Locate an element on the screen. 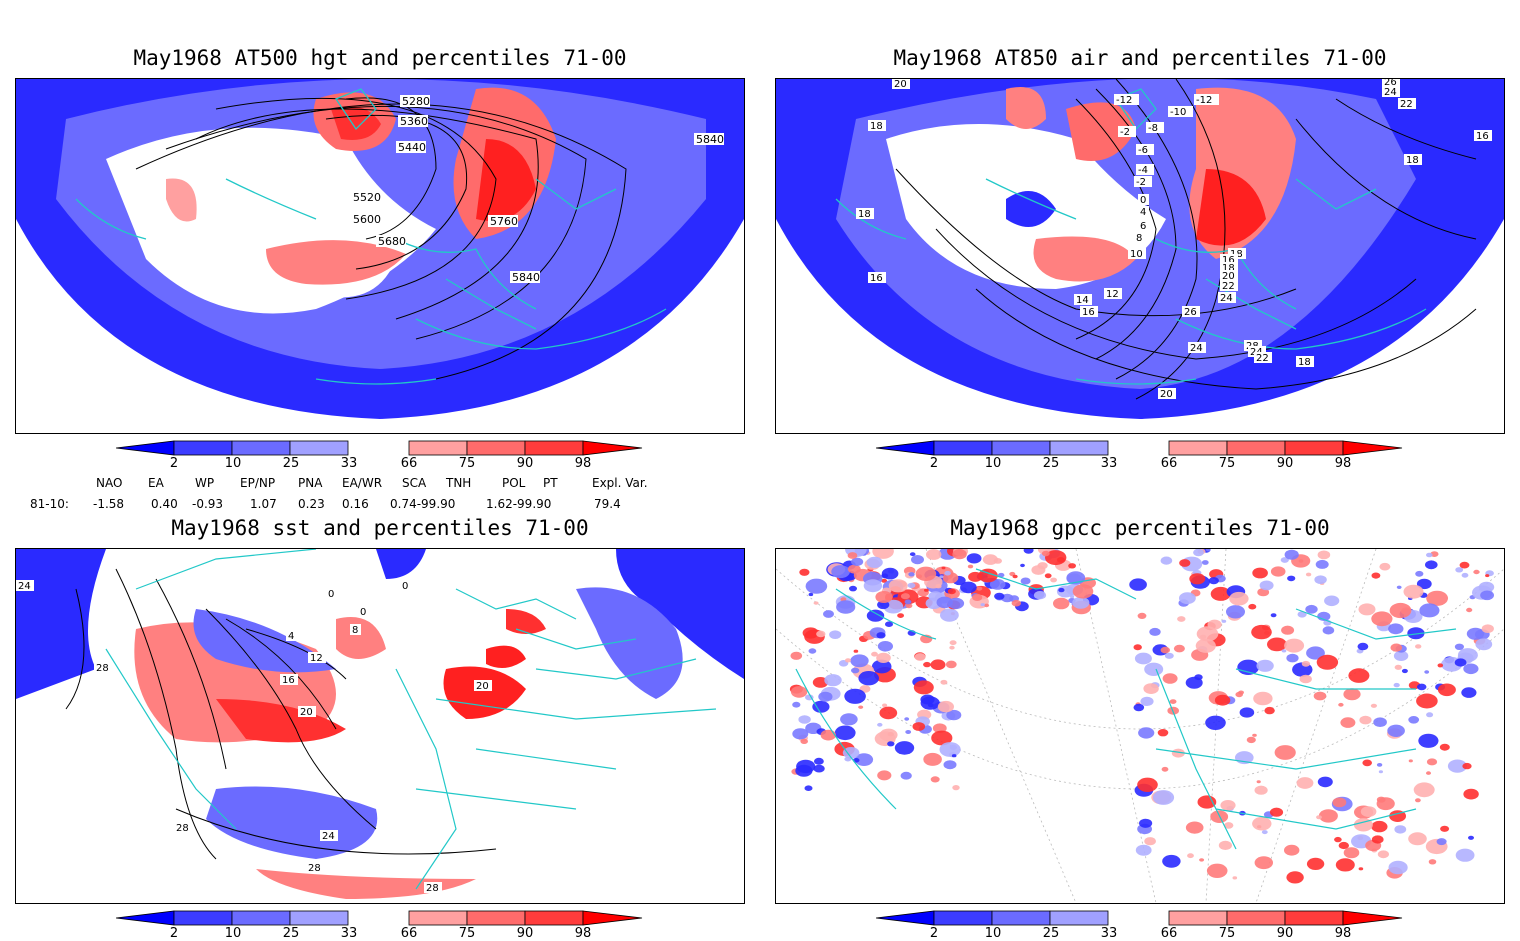 The width and height of the screenshot is (1520, 941). panel-title-sst: May1968 sst and percentiles 71-00 is located at coordinates (380, 528).